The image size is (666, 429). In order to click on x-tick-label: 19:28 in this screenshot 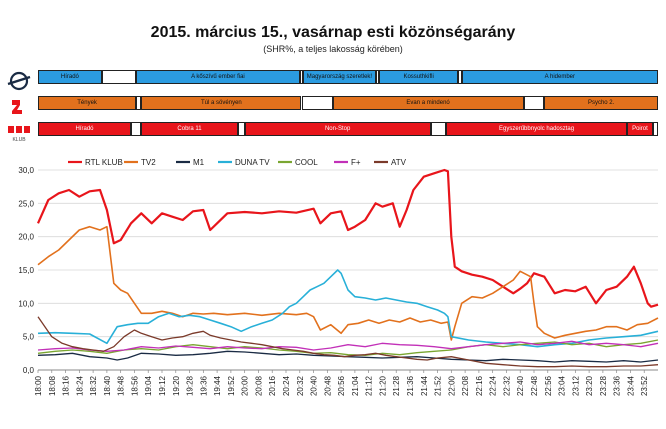, I will do `click(190, 385)`.